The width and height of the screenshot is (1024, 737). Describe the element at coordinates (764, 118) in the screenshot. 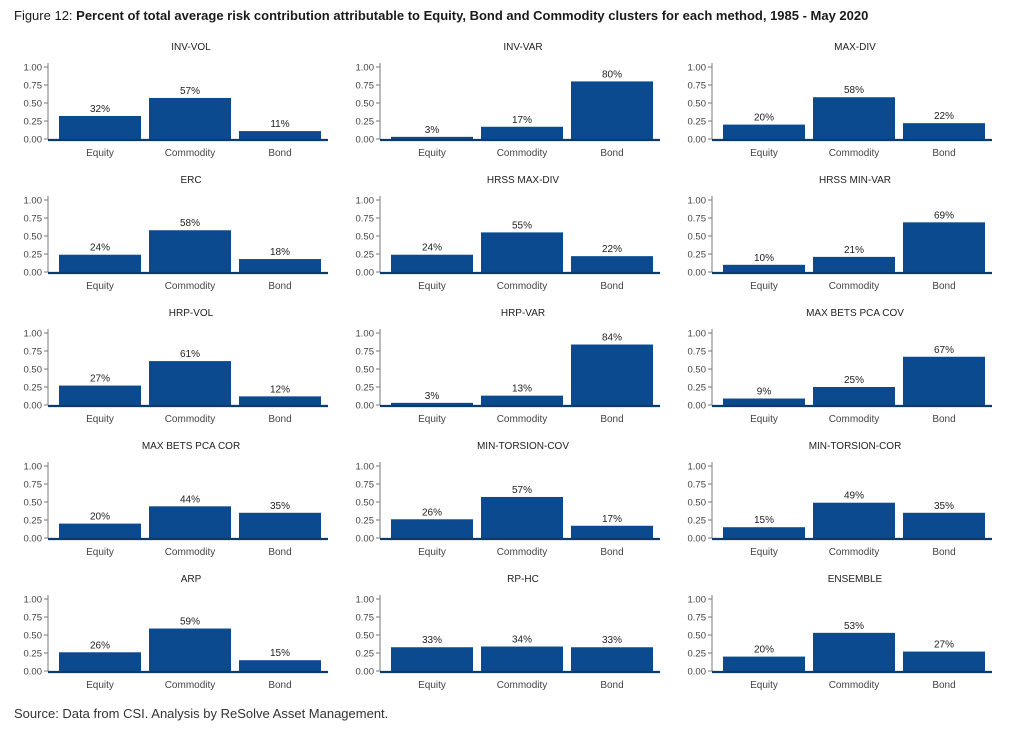

I see `data-label: 20%` at that location.